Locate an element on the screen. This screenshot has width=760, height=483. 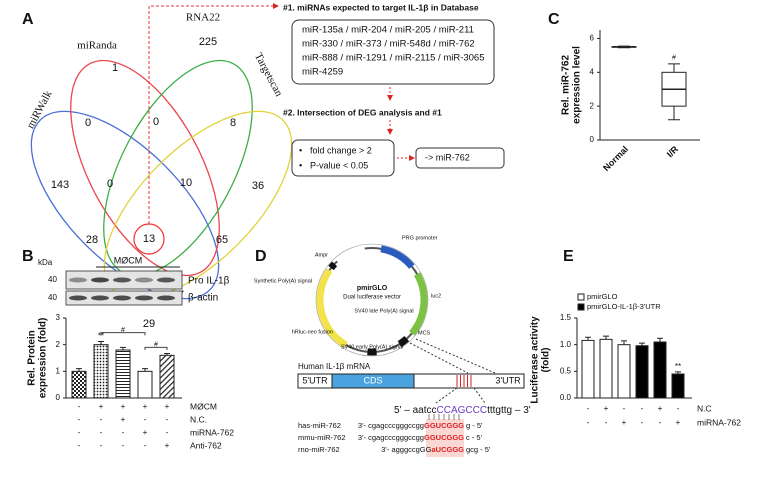
y-tick-label: 0 is located at coordinates (58, 397).